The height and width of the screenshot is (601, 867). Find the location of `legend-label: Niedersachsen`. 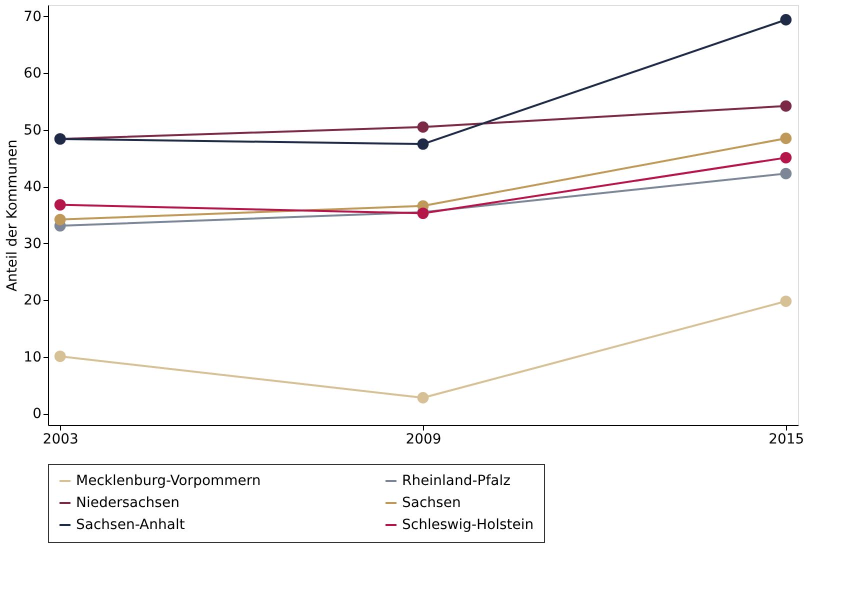

legend-label: Niedersachsen is located at coordinates (128, 503).